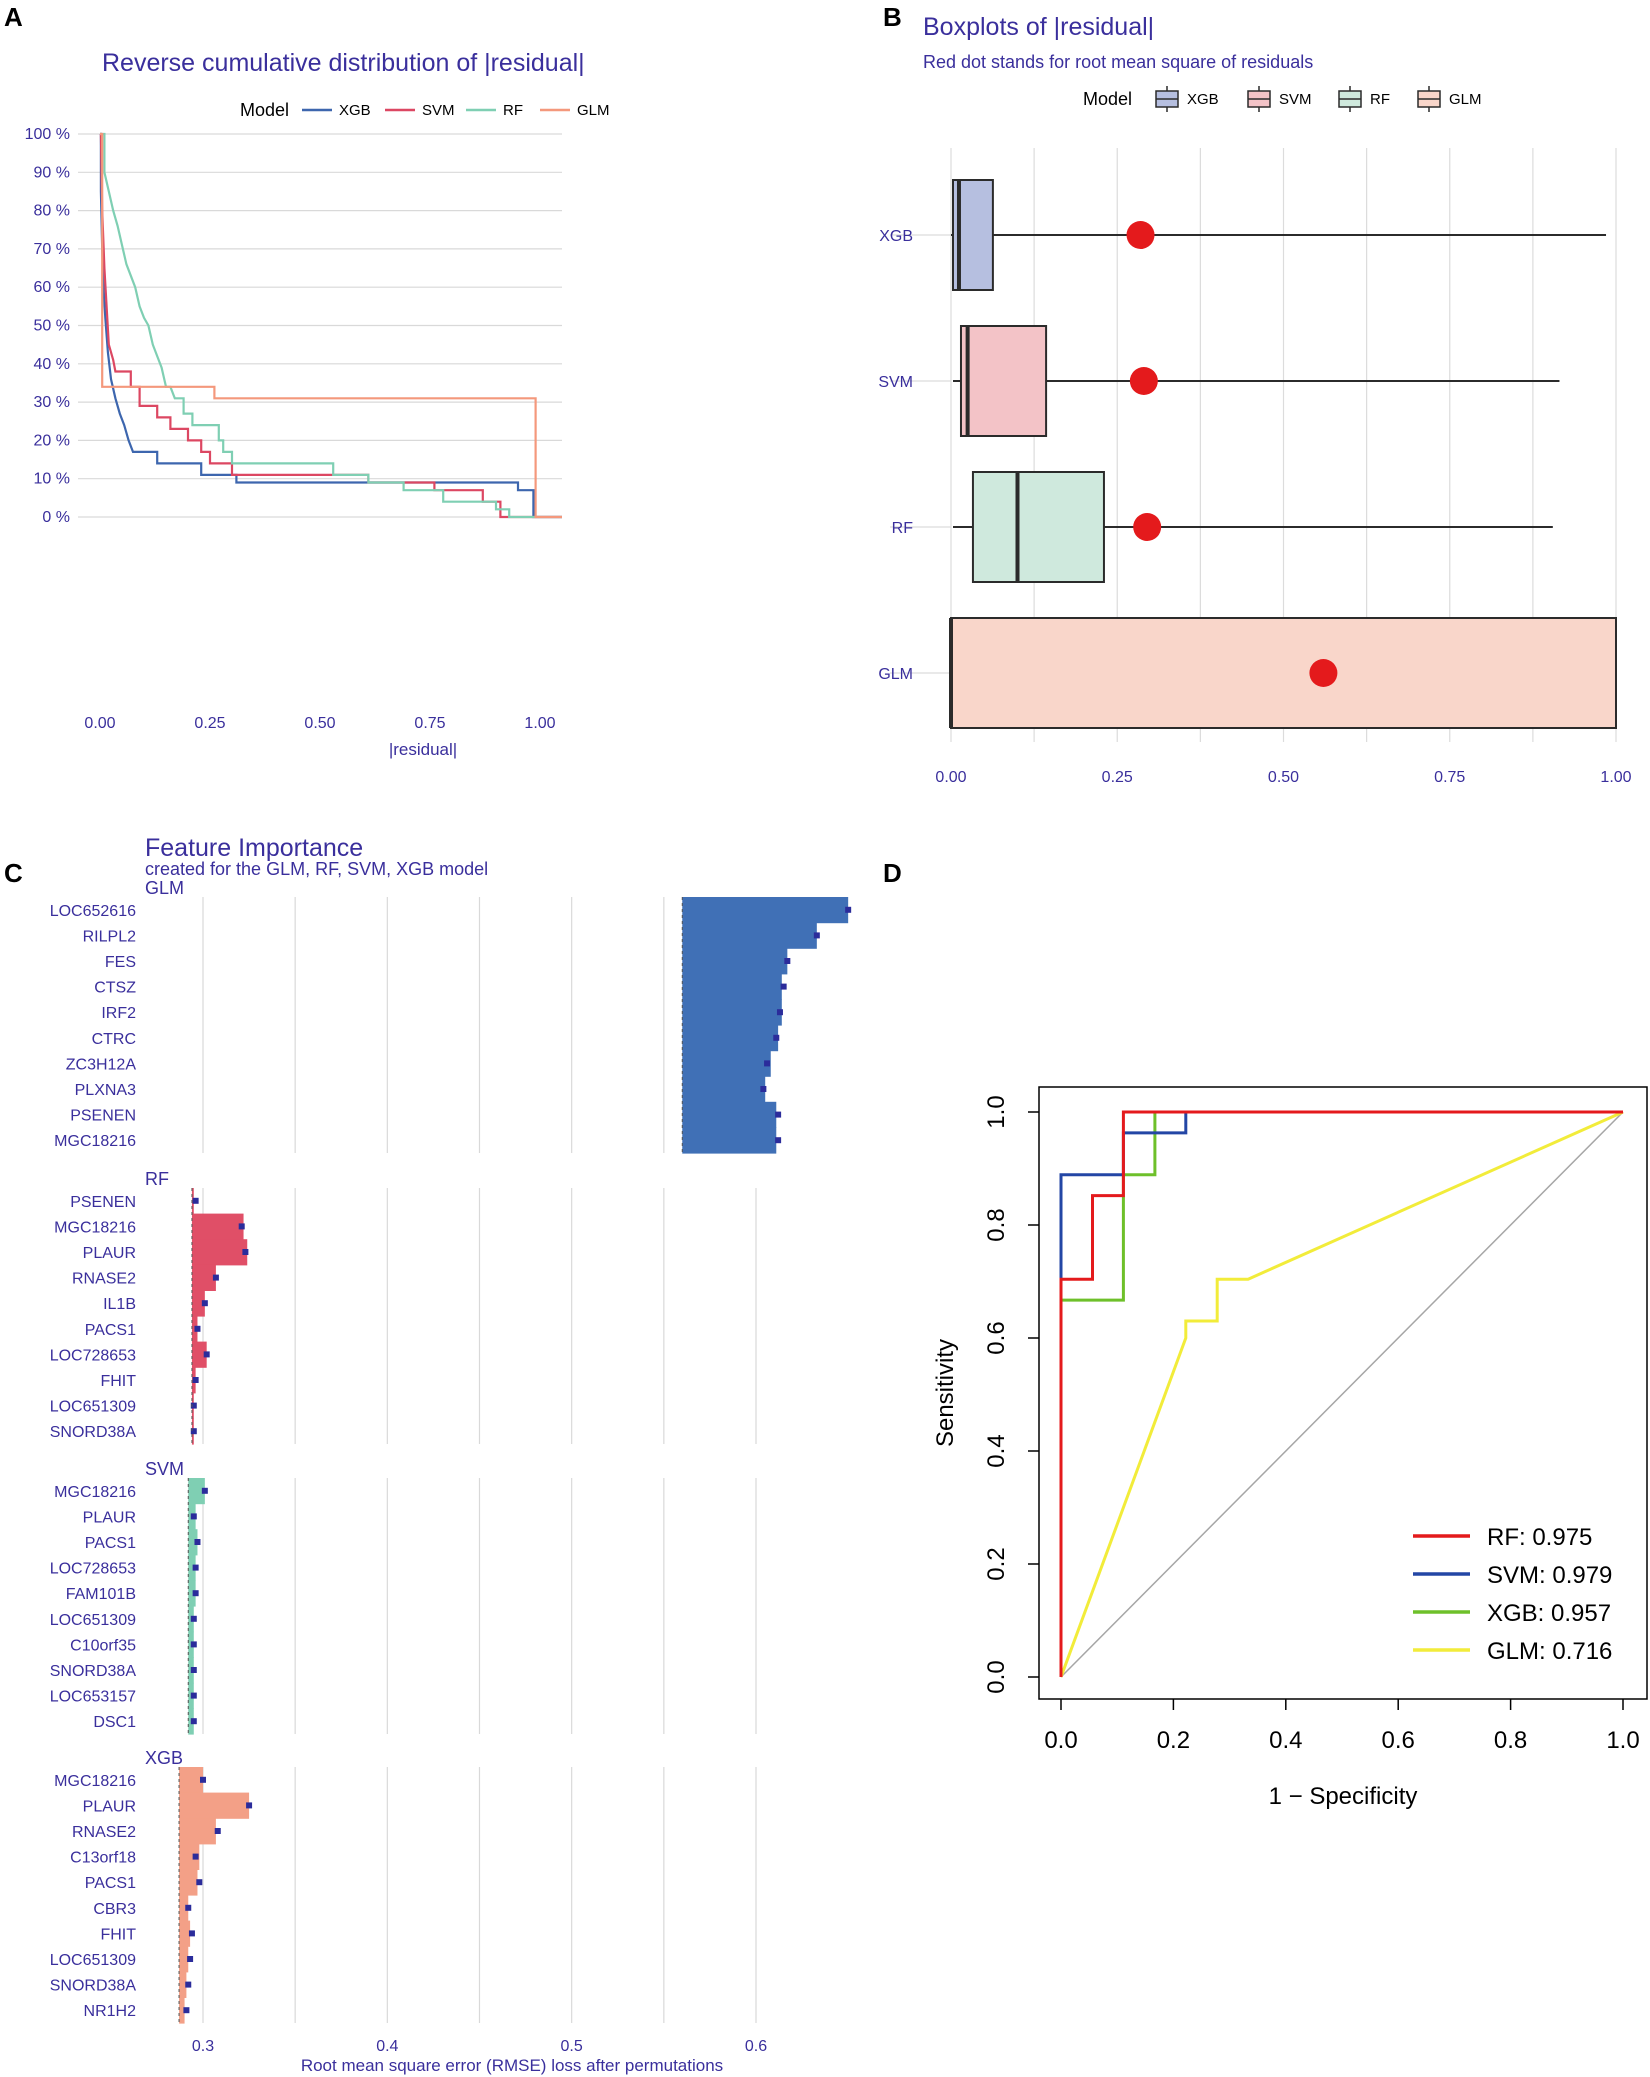 The width and height of the screenshot is (1650, 2077). What do you see at coordinates (1510, 1740) in the screenshot?
I see `x-tick-label: 0.8` at bounding box center [1510, 1740].